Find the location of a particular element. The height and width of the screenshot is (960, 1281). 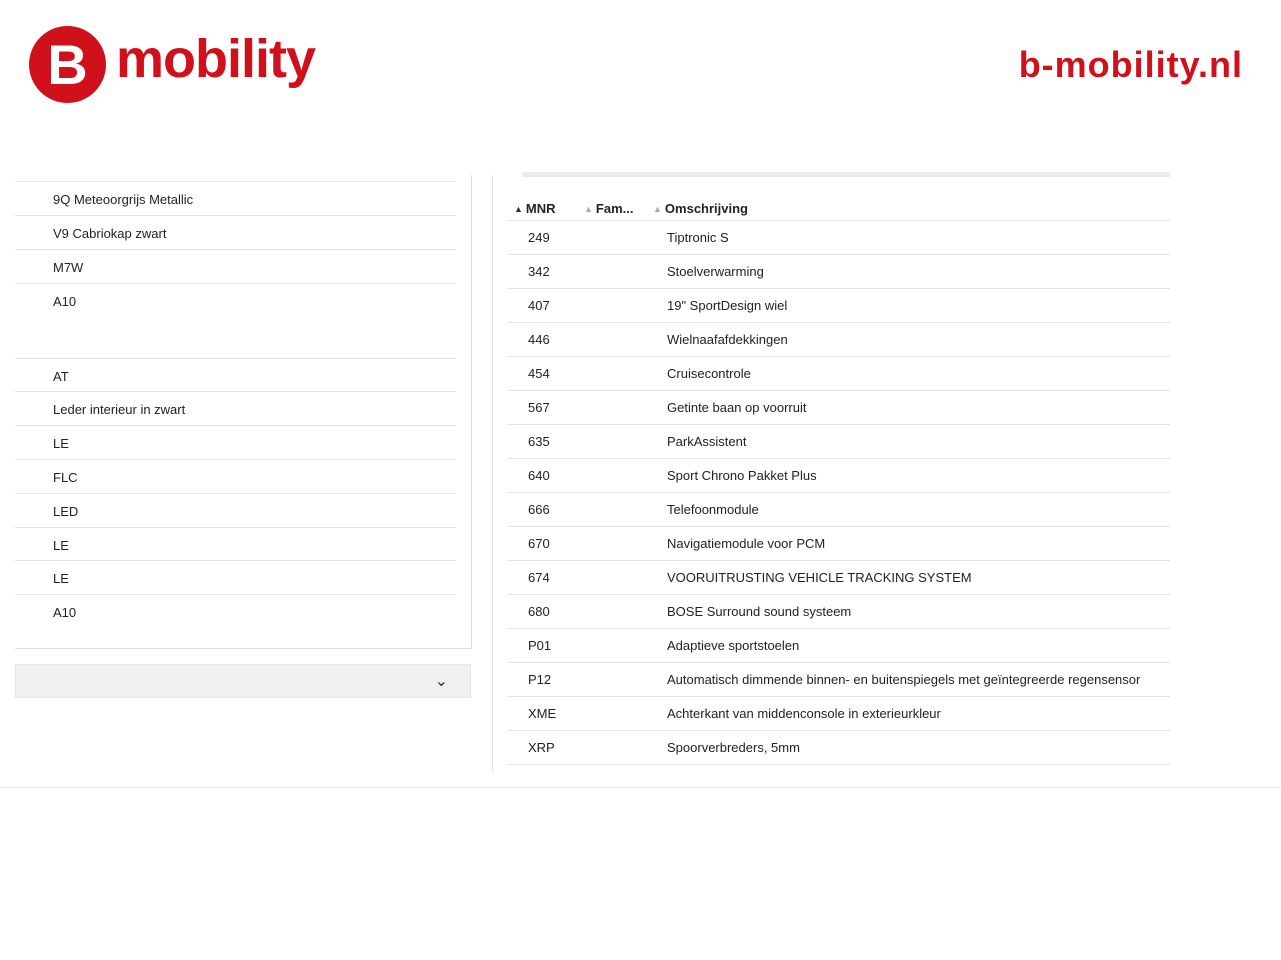

column-description: ▲ Omschrijving is located at coordinates (700, 208).